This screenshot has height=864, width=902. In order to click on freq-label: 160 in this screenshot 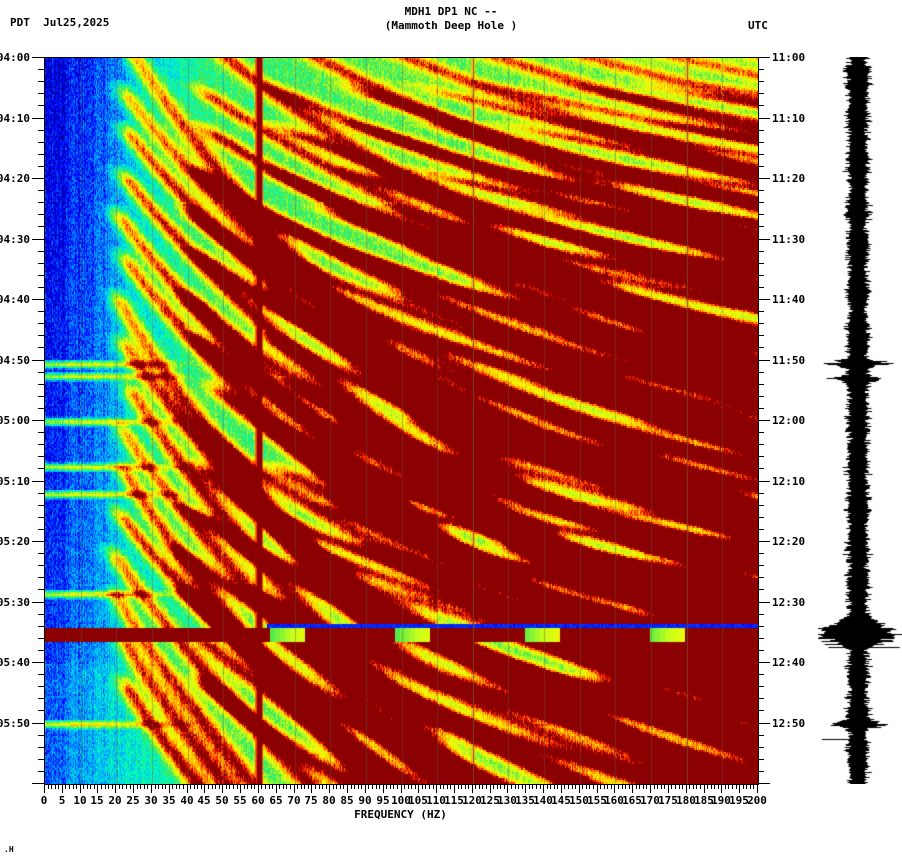, I will do `click(614, 800)`.